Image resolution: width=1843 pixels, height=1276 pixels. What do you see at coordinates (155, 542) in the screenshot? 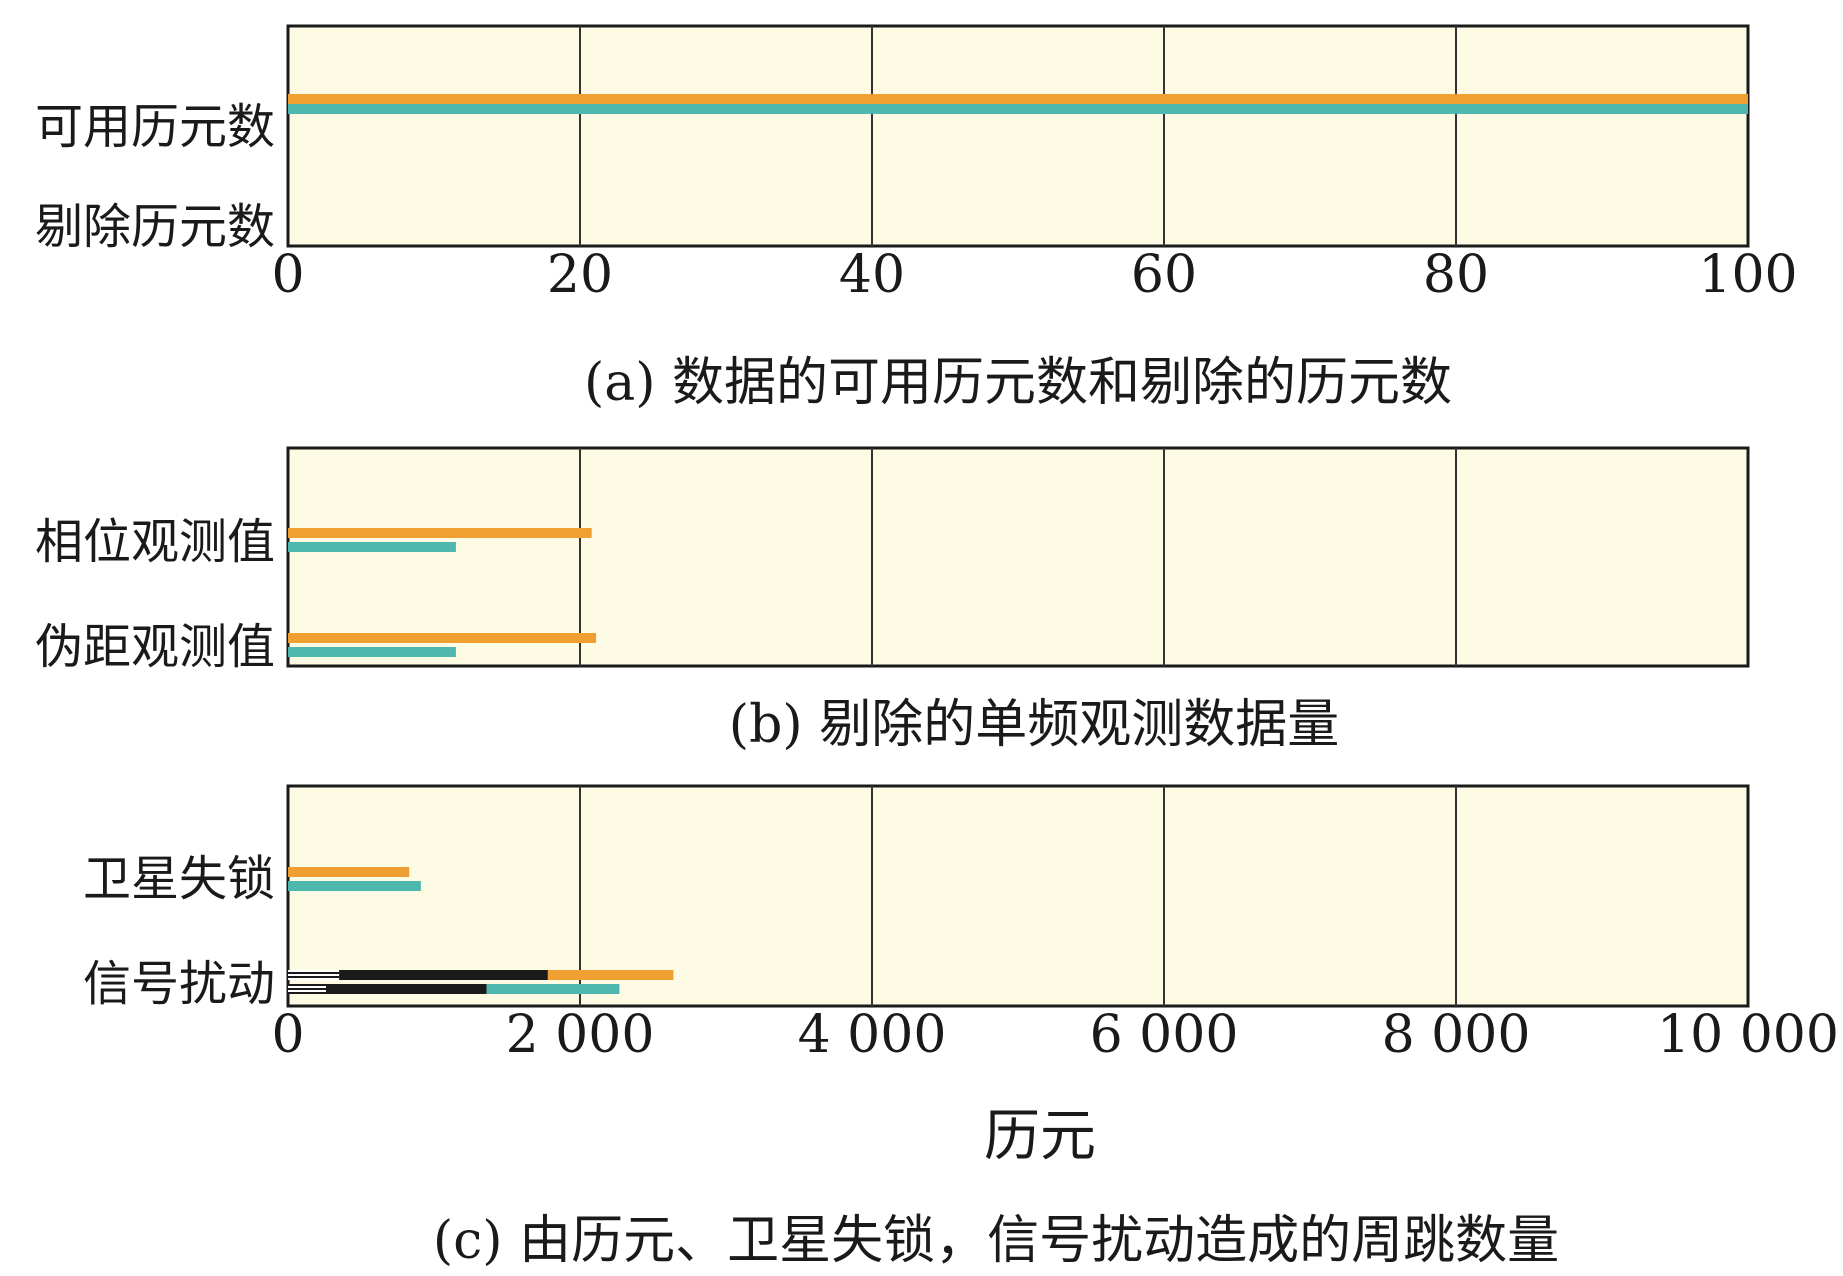
I see `panel-b-category-label-0: 相位观测值` at bounding box center [155, 542].